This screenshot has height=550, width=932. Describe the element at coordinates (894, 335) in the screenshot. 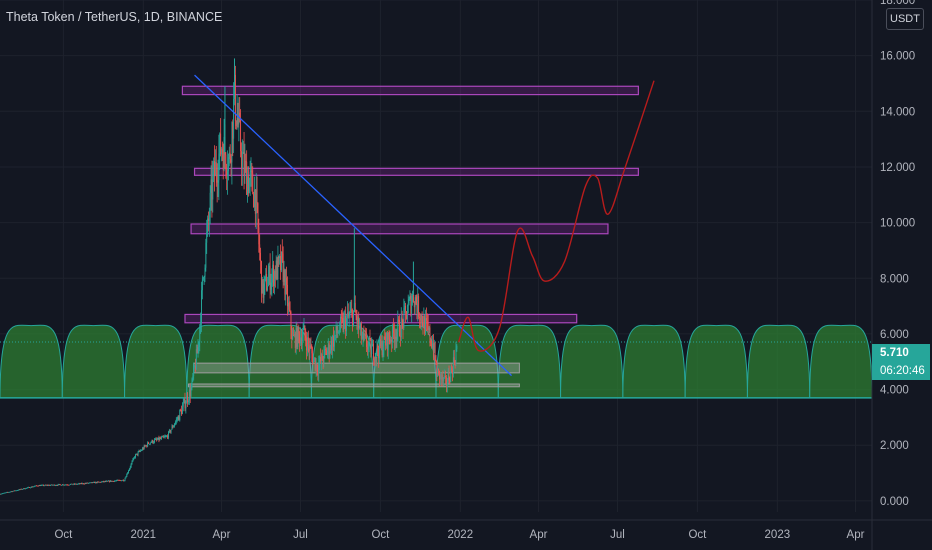

I see `y-tick-label: 6.000` at that location.